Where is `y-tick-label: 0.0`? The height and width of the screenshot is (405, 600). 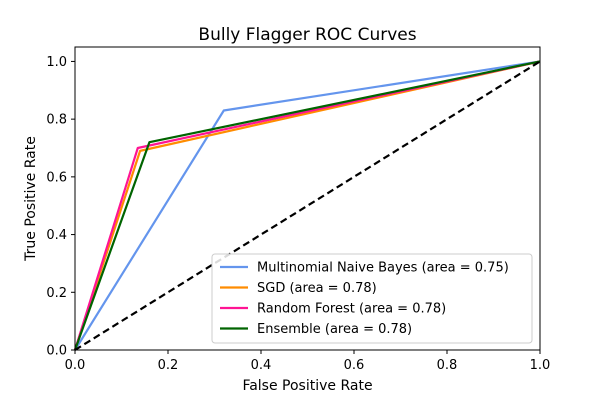
y-tick-label: 0.0 is located at coordinates (56, 351).